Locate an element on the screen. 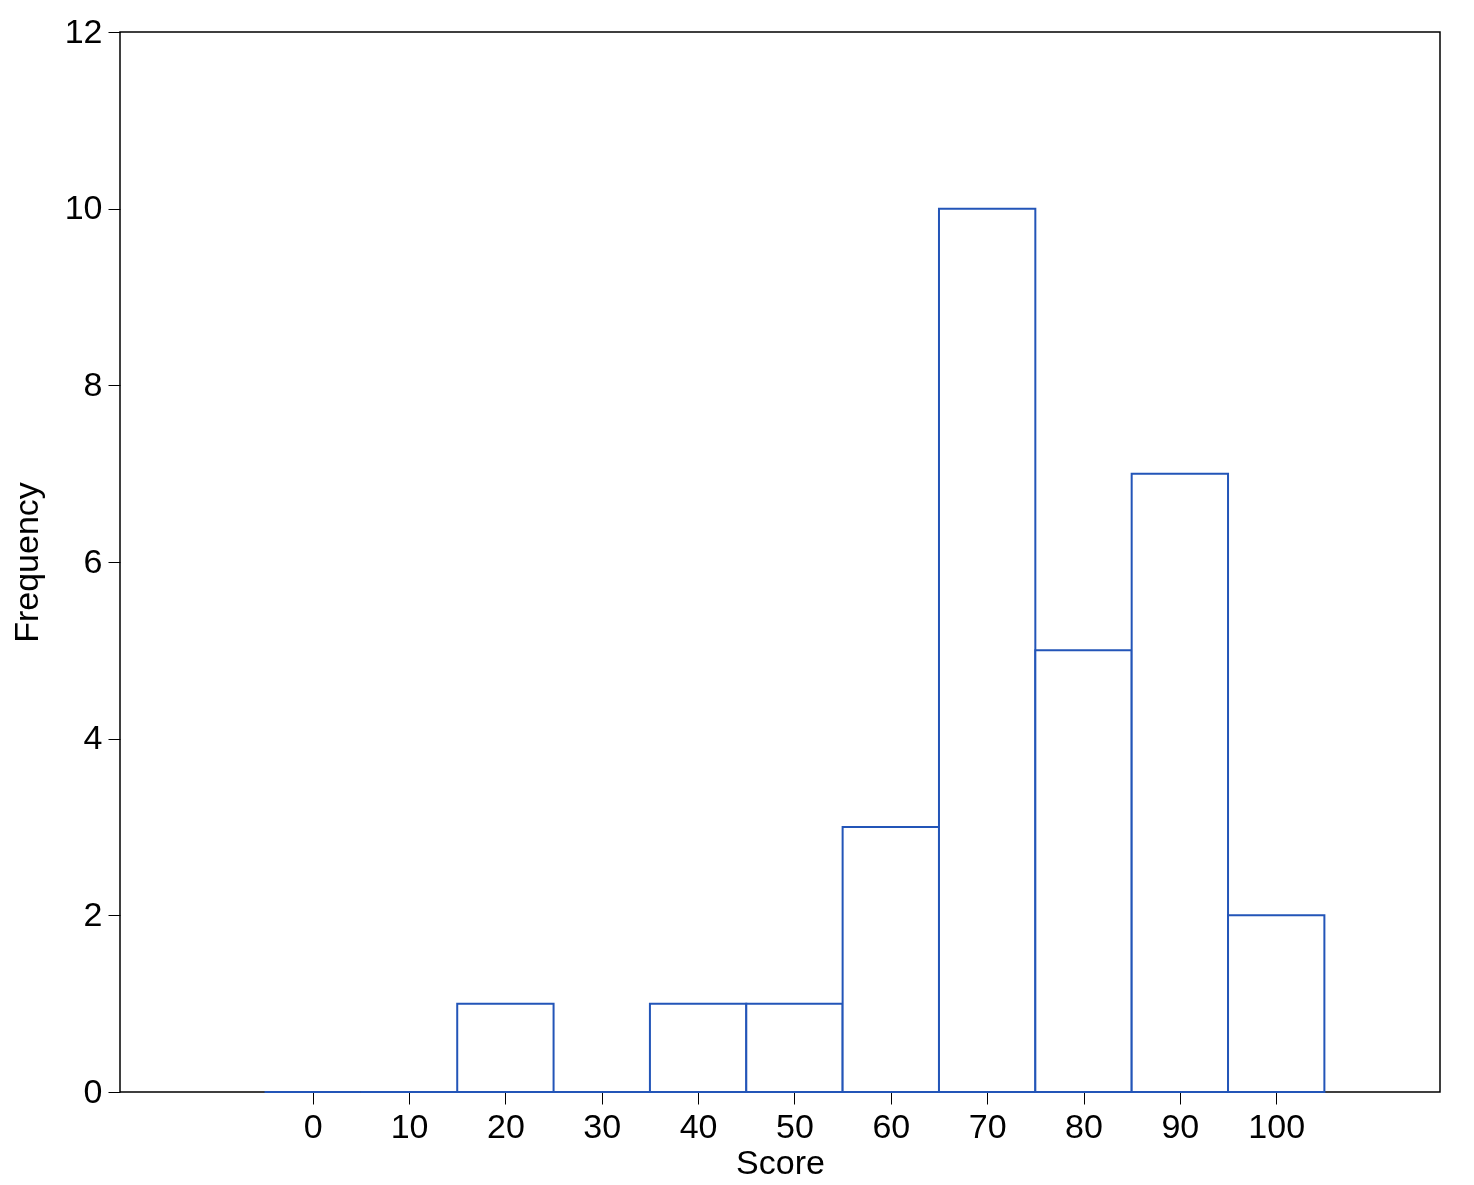 Image resolution: width=1474 pixels, height=1185 pixels. x-tick-label: 10 is located at coordinates (409, 1125).